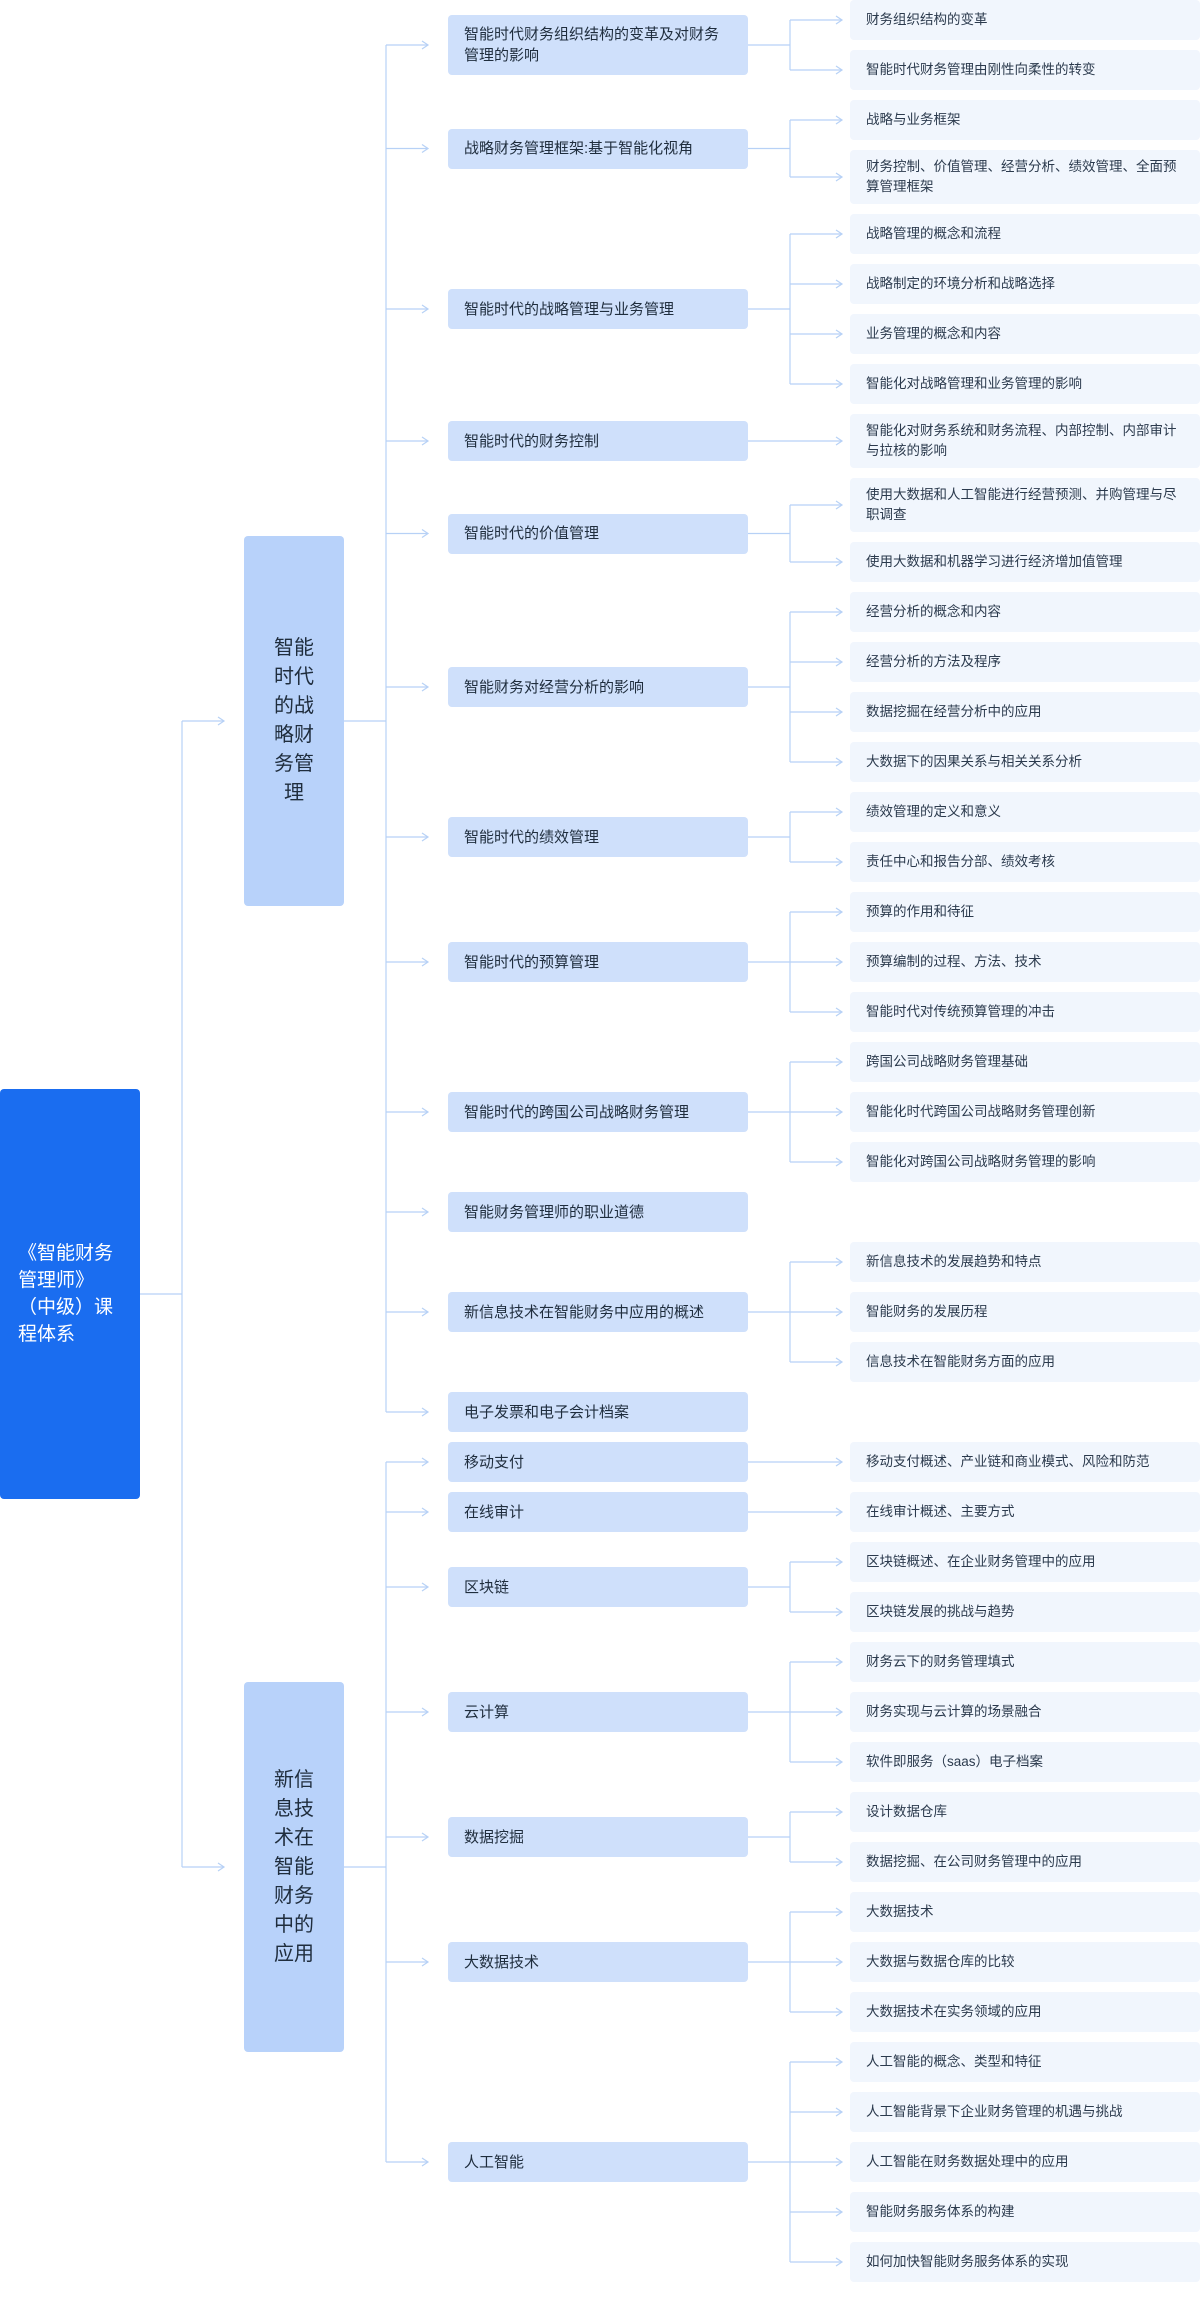 The height and width of the screenshot is (2310, 1200). What do you see at coordinates (1021, 504) in the screenshot?
I see `leaf-node-label: 使用大数据和人工智能进行经营预测、并购管理与尽职调查` at bounding box center [1021, 504].